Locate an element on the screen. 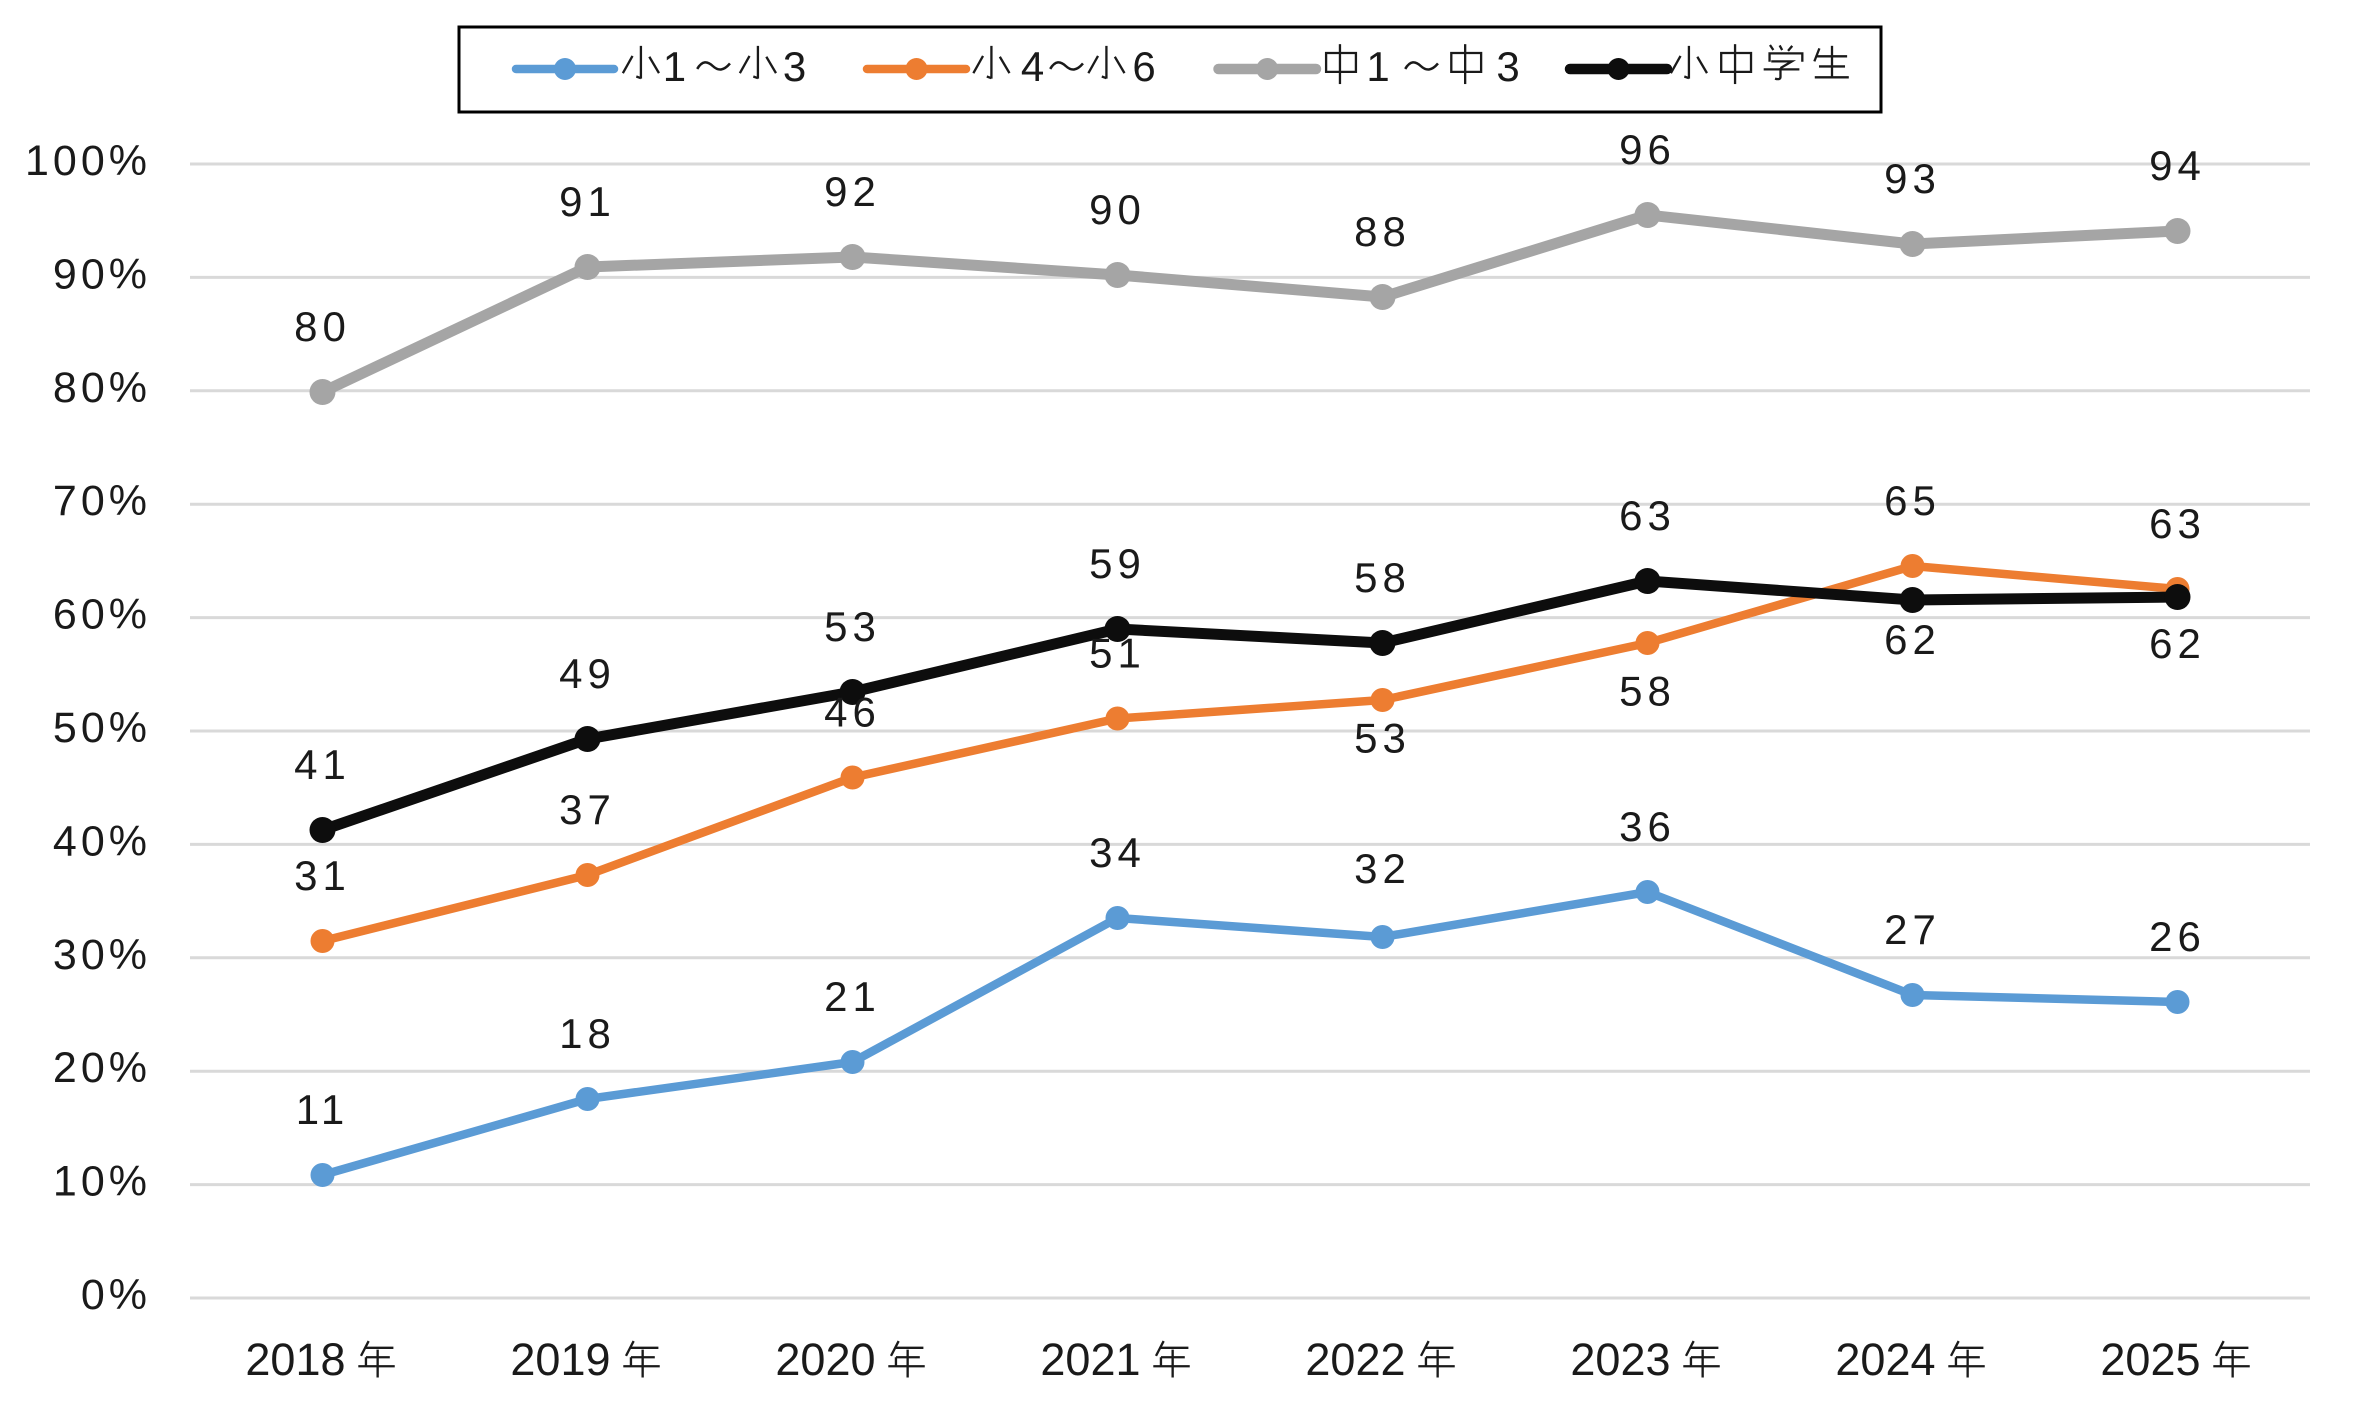 The height and width of the screenshot is (1424, 2360). svg-text: 49 is located at coordinates (587, 673).